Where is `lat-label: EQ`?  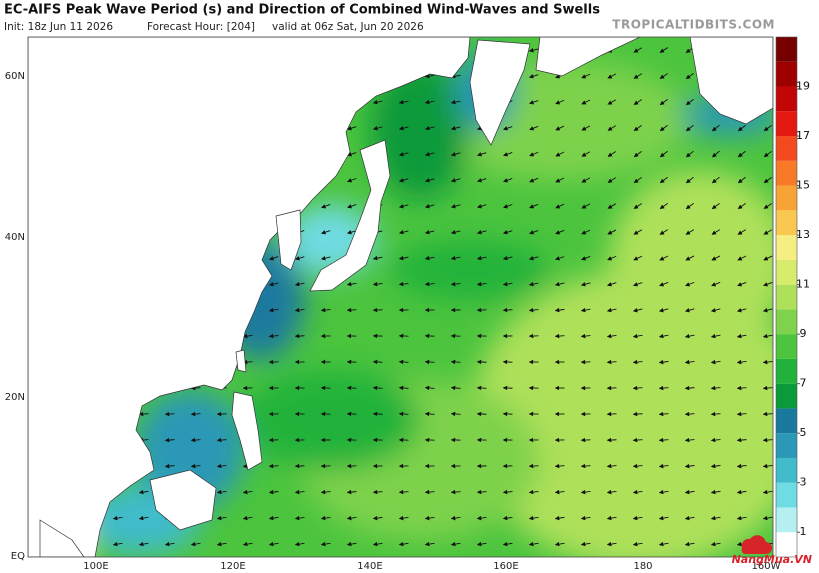
lat-label: EQ is located at coordinates (18, 556).